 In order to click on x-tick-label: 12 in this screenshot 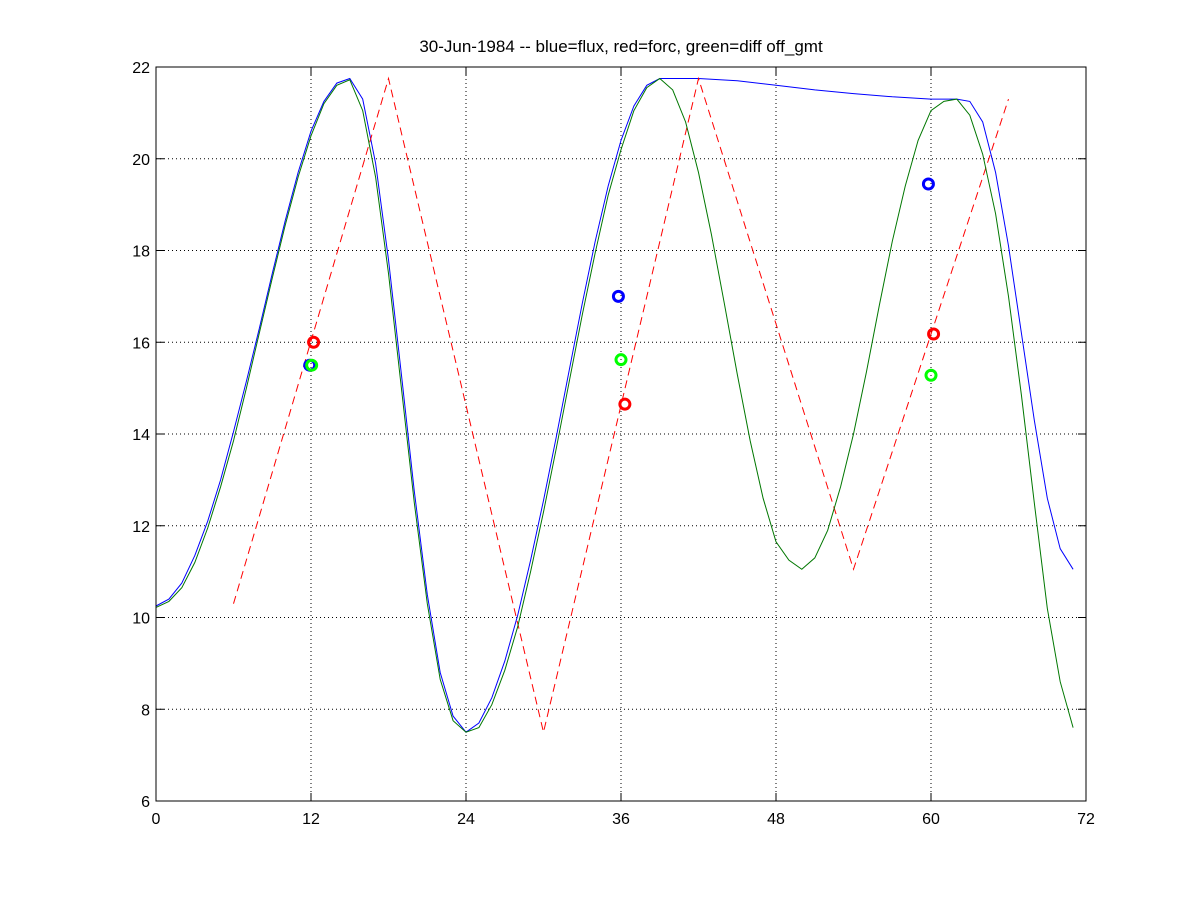, I will do `click(311, 819)`.